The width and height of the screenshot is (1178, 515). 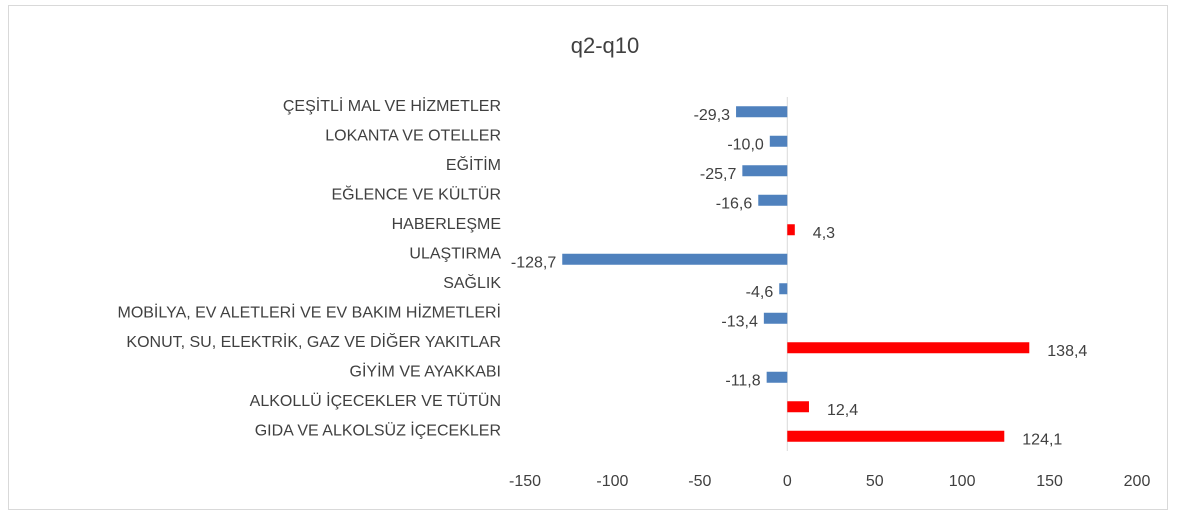 I want to click on data-label: -16,6, so click(x=734, y=203).